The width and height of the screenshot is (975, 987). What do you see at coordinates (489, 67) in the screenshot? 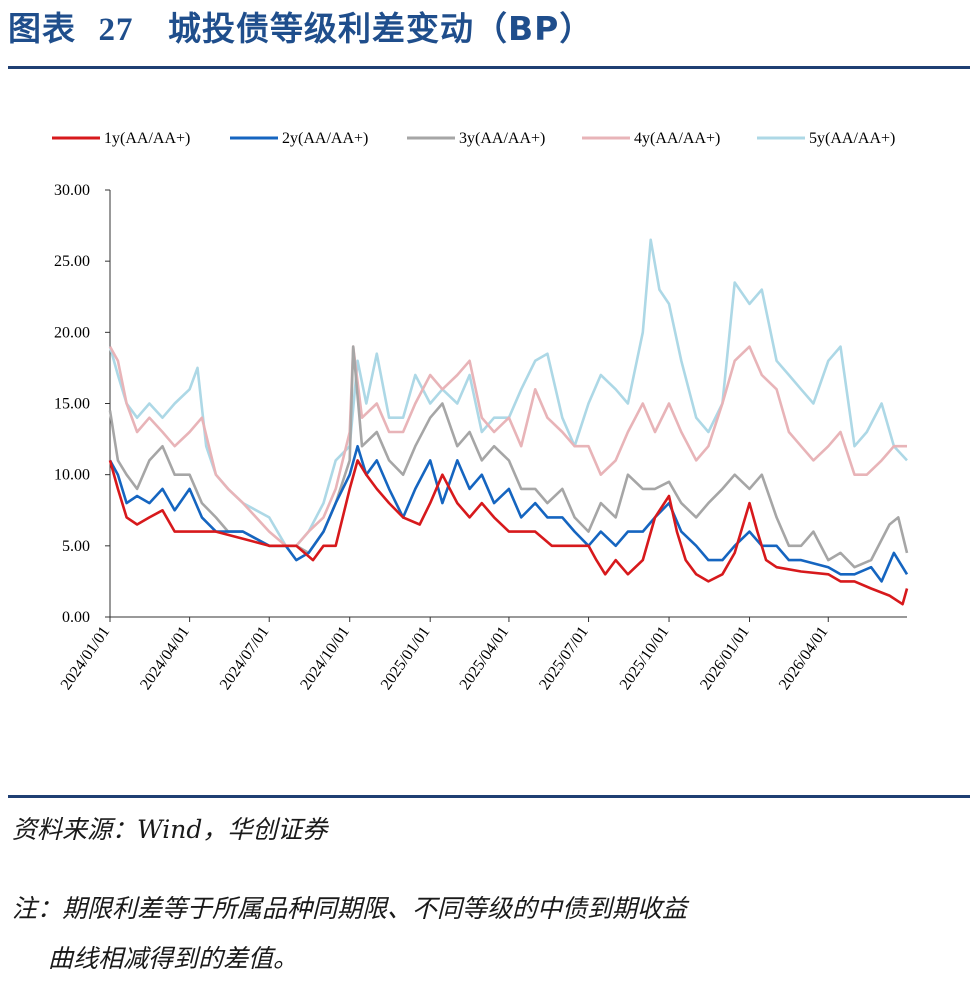
I see `title-rule` at bounding box center [489, 67].